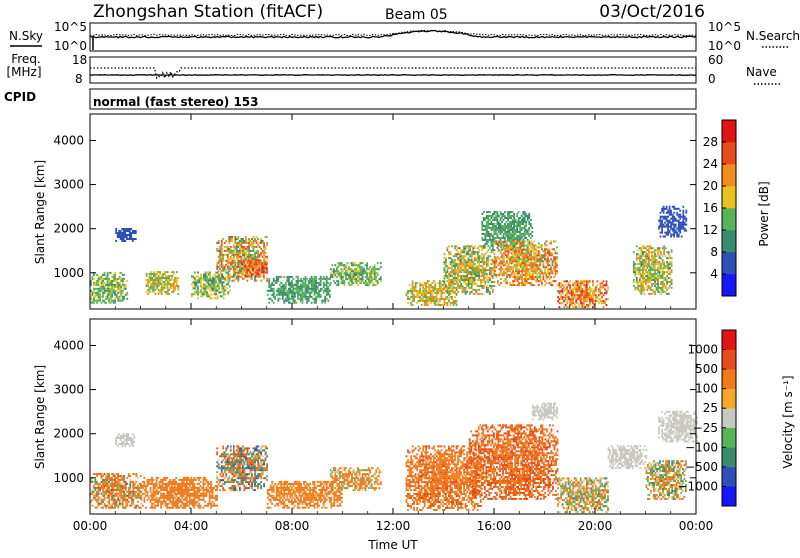  I want to click on y-tick-label: 4000, so click(68, 140).